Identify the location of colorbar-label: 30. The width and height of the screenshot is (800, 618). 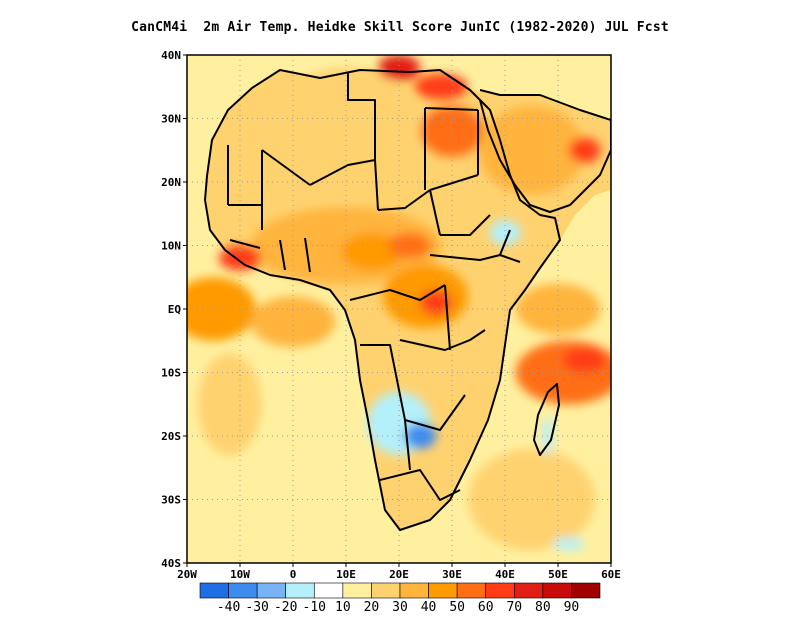
(400, 607).